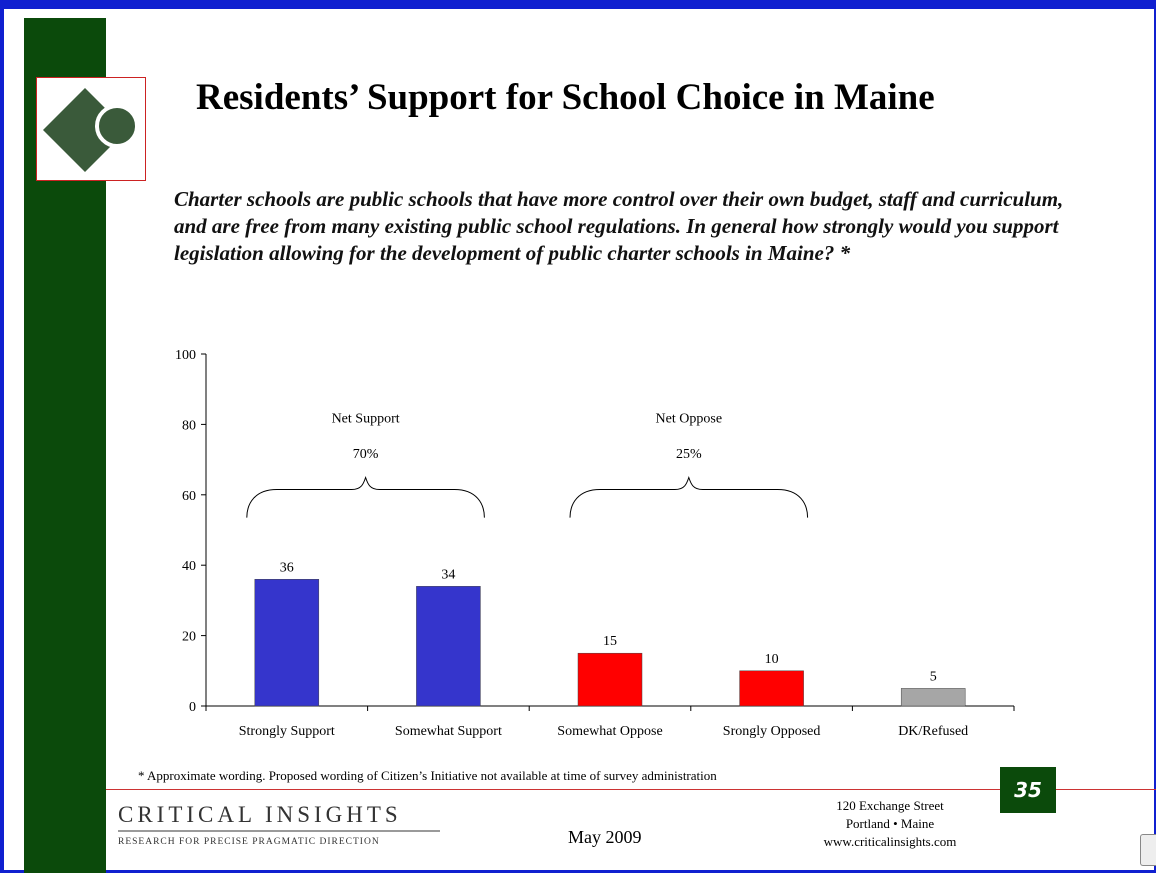 This screenshot has width=1156, height=873. Describe the element at coordinates (249, 842) in the screenshot. I see `brand-tagline: RESEARCH FOR PRECISE PRAGMATIC DIRECTION` at that location.